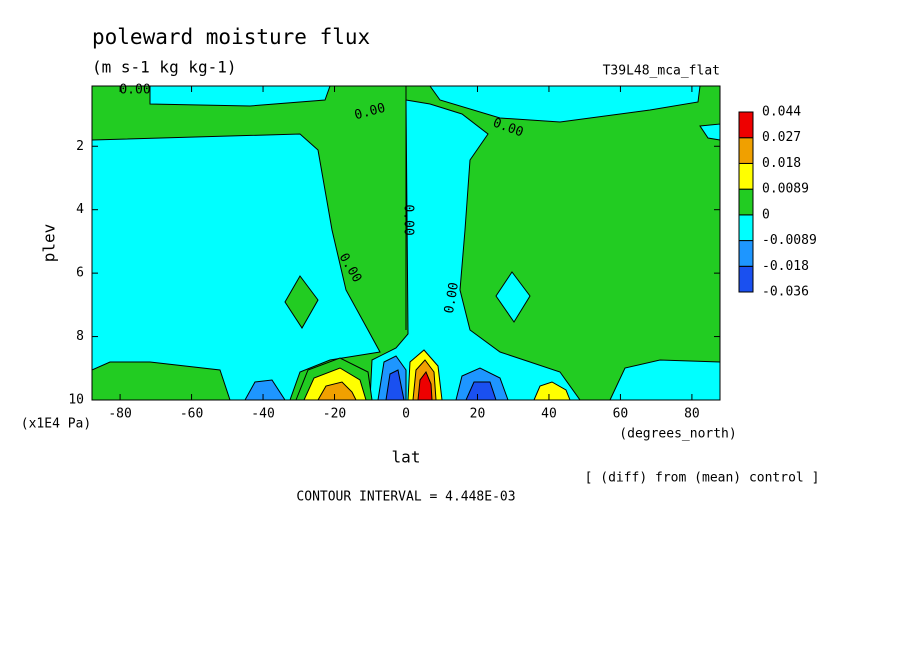 The image size is (904, 654). What do you see at coordinates (80, 336) in the screenshot?
I see `y-tick-label: 8` at bounding box center [80, 336].